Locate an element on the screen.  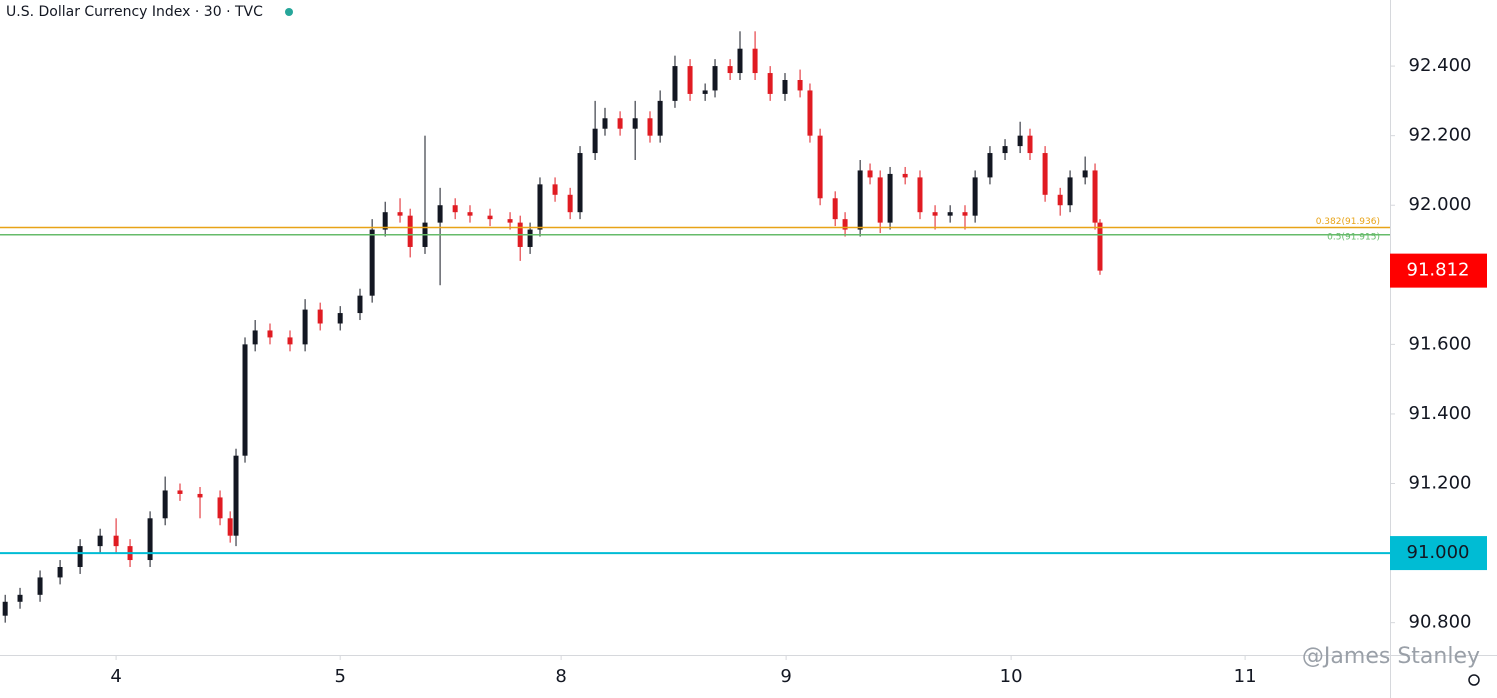
x-tick-label: 9 is located at coordinates (785, 676).